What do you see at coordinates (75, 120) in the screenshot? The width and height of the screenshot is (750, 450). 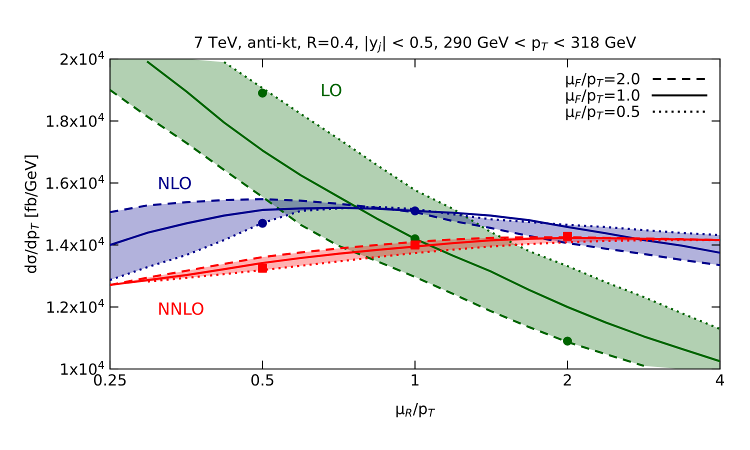 I see `y-tick-label: 1.8x10$^{4}$` at bounding box center [75, 120].